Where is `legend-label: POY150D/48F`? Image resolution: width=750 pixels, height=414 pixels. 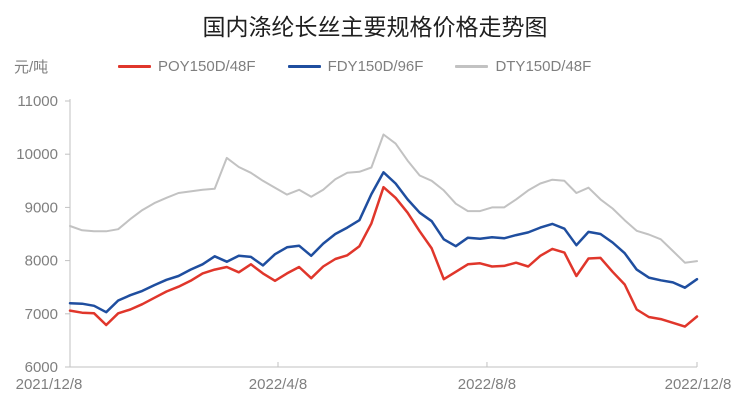
legend-label: POY150D/48F is located at coordinates (207, 66).